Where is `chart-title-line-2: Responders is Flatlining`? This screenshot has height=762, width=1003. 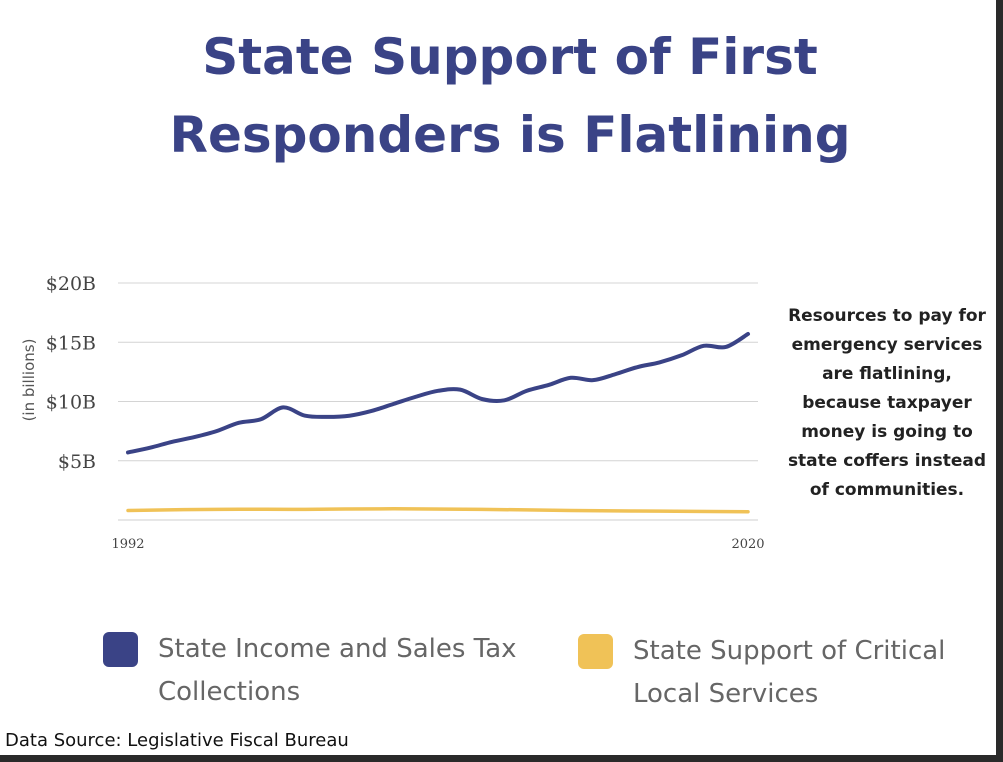 chart-title-line-2: Responders is Flatlining is located at coordinates (510, 135).